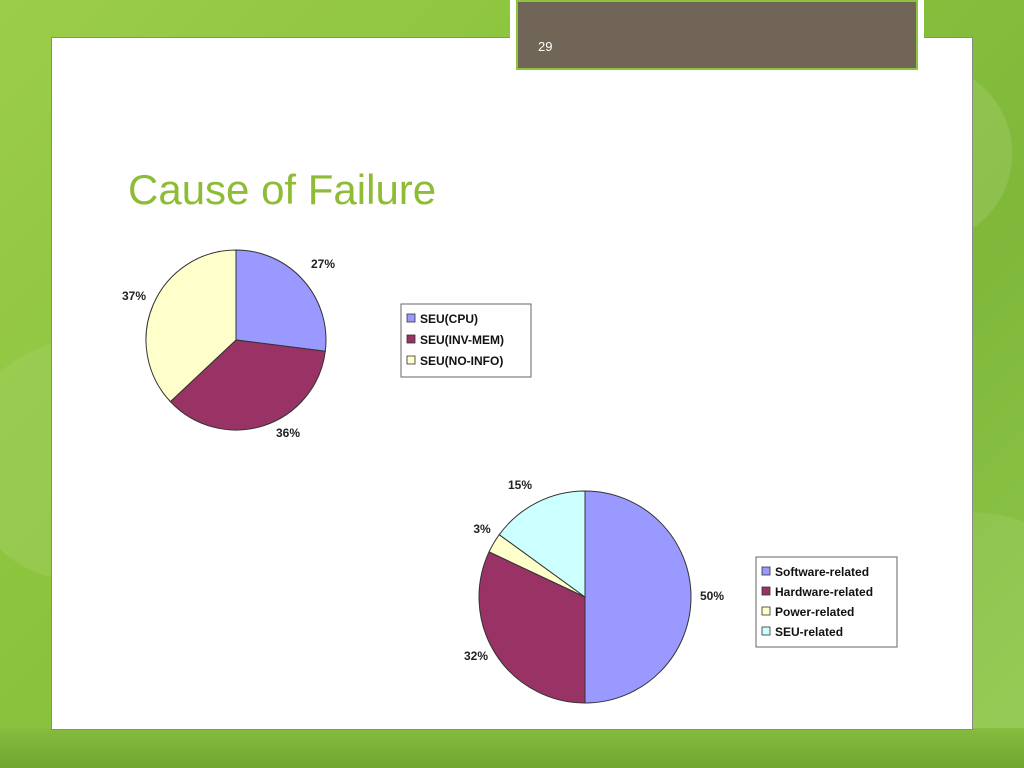 The image size is (1024, 768). Describe the element at coordinates (281, 300) in the screenshot. I see `pie-slice-seu-cpu` at that location.